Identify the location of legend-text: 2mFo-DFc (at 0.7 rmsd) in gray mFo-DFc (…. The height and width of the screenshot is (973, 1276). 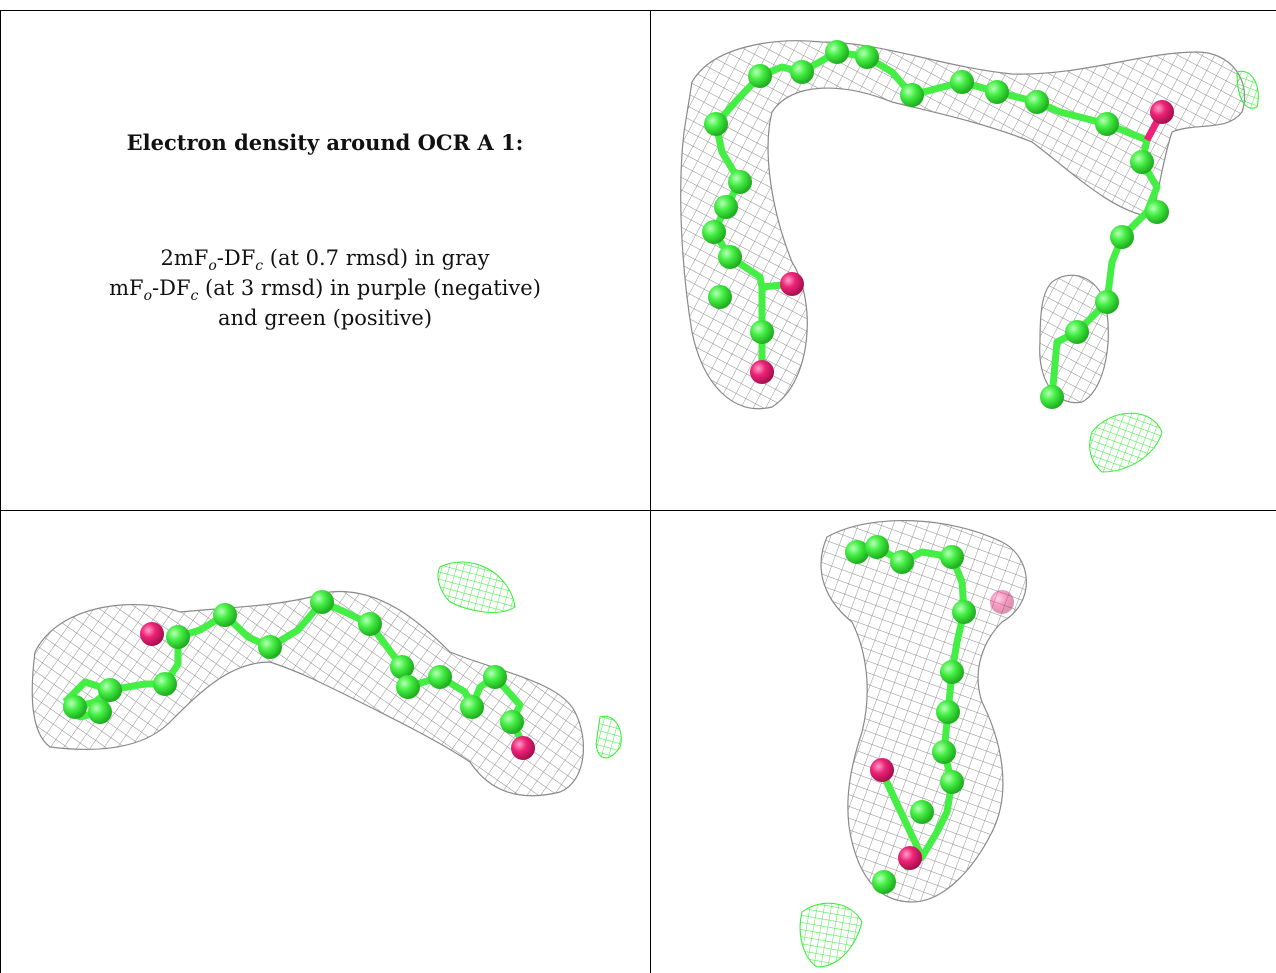
(325, 288).